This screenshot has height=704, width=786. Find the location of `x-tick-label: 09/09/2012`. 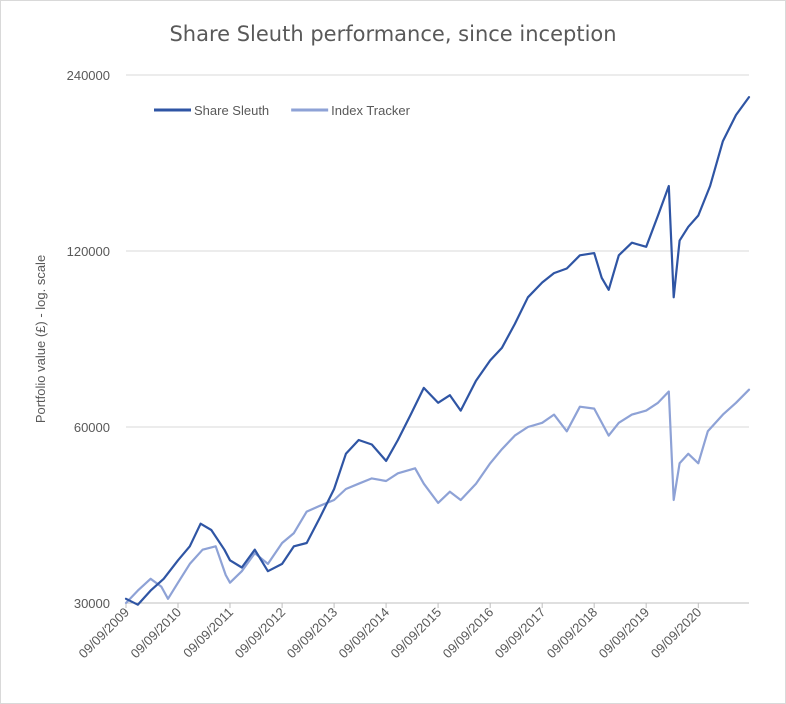

x-tick-label: 09/09/2012 is located at coordinates (260, 633).